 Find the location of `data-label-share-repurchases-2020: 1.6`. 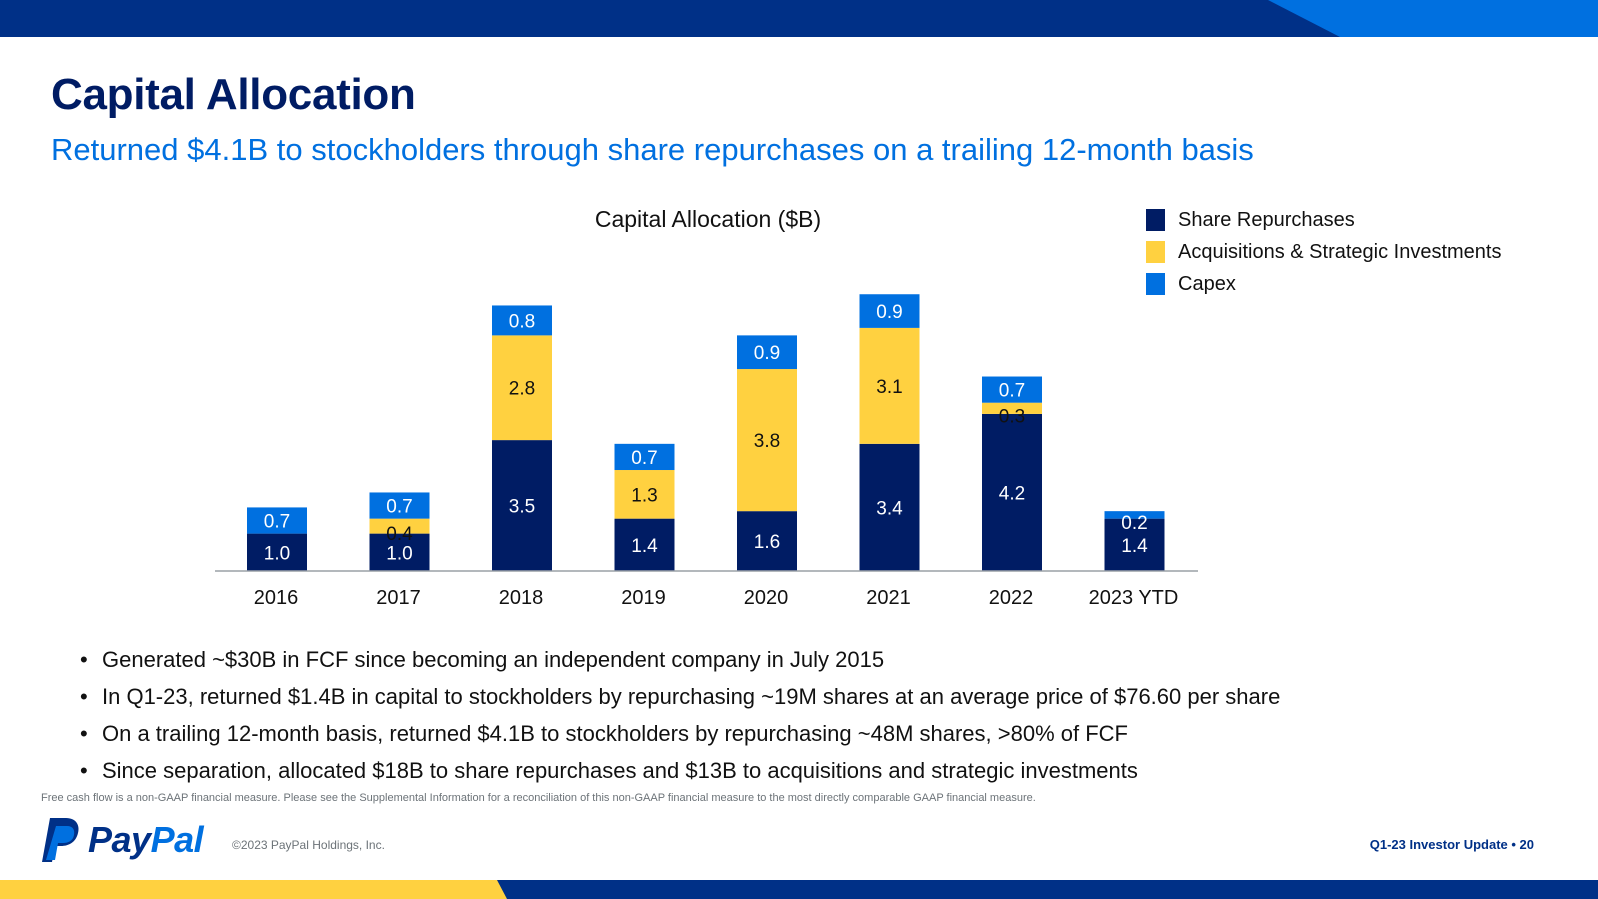

data-label-share-repurchases-2020: 1.6 is located at coordinates (767, 542).